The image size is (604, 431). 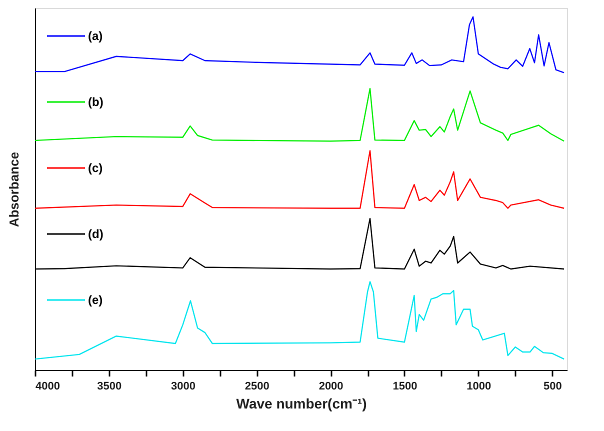 I want to click on legend-label: (e), so click(x=95, y=300).